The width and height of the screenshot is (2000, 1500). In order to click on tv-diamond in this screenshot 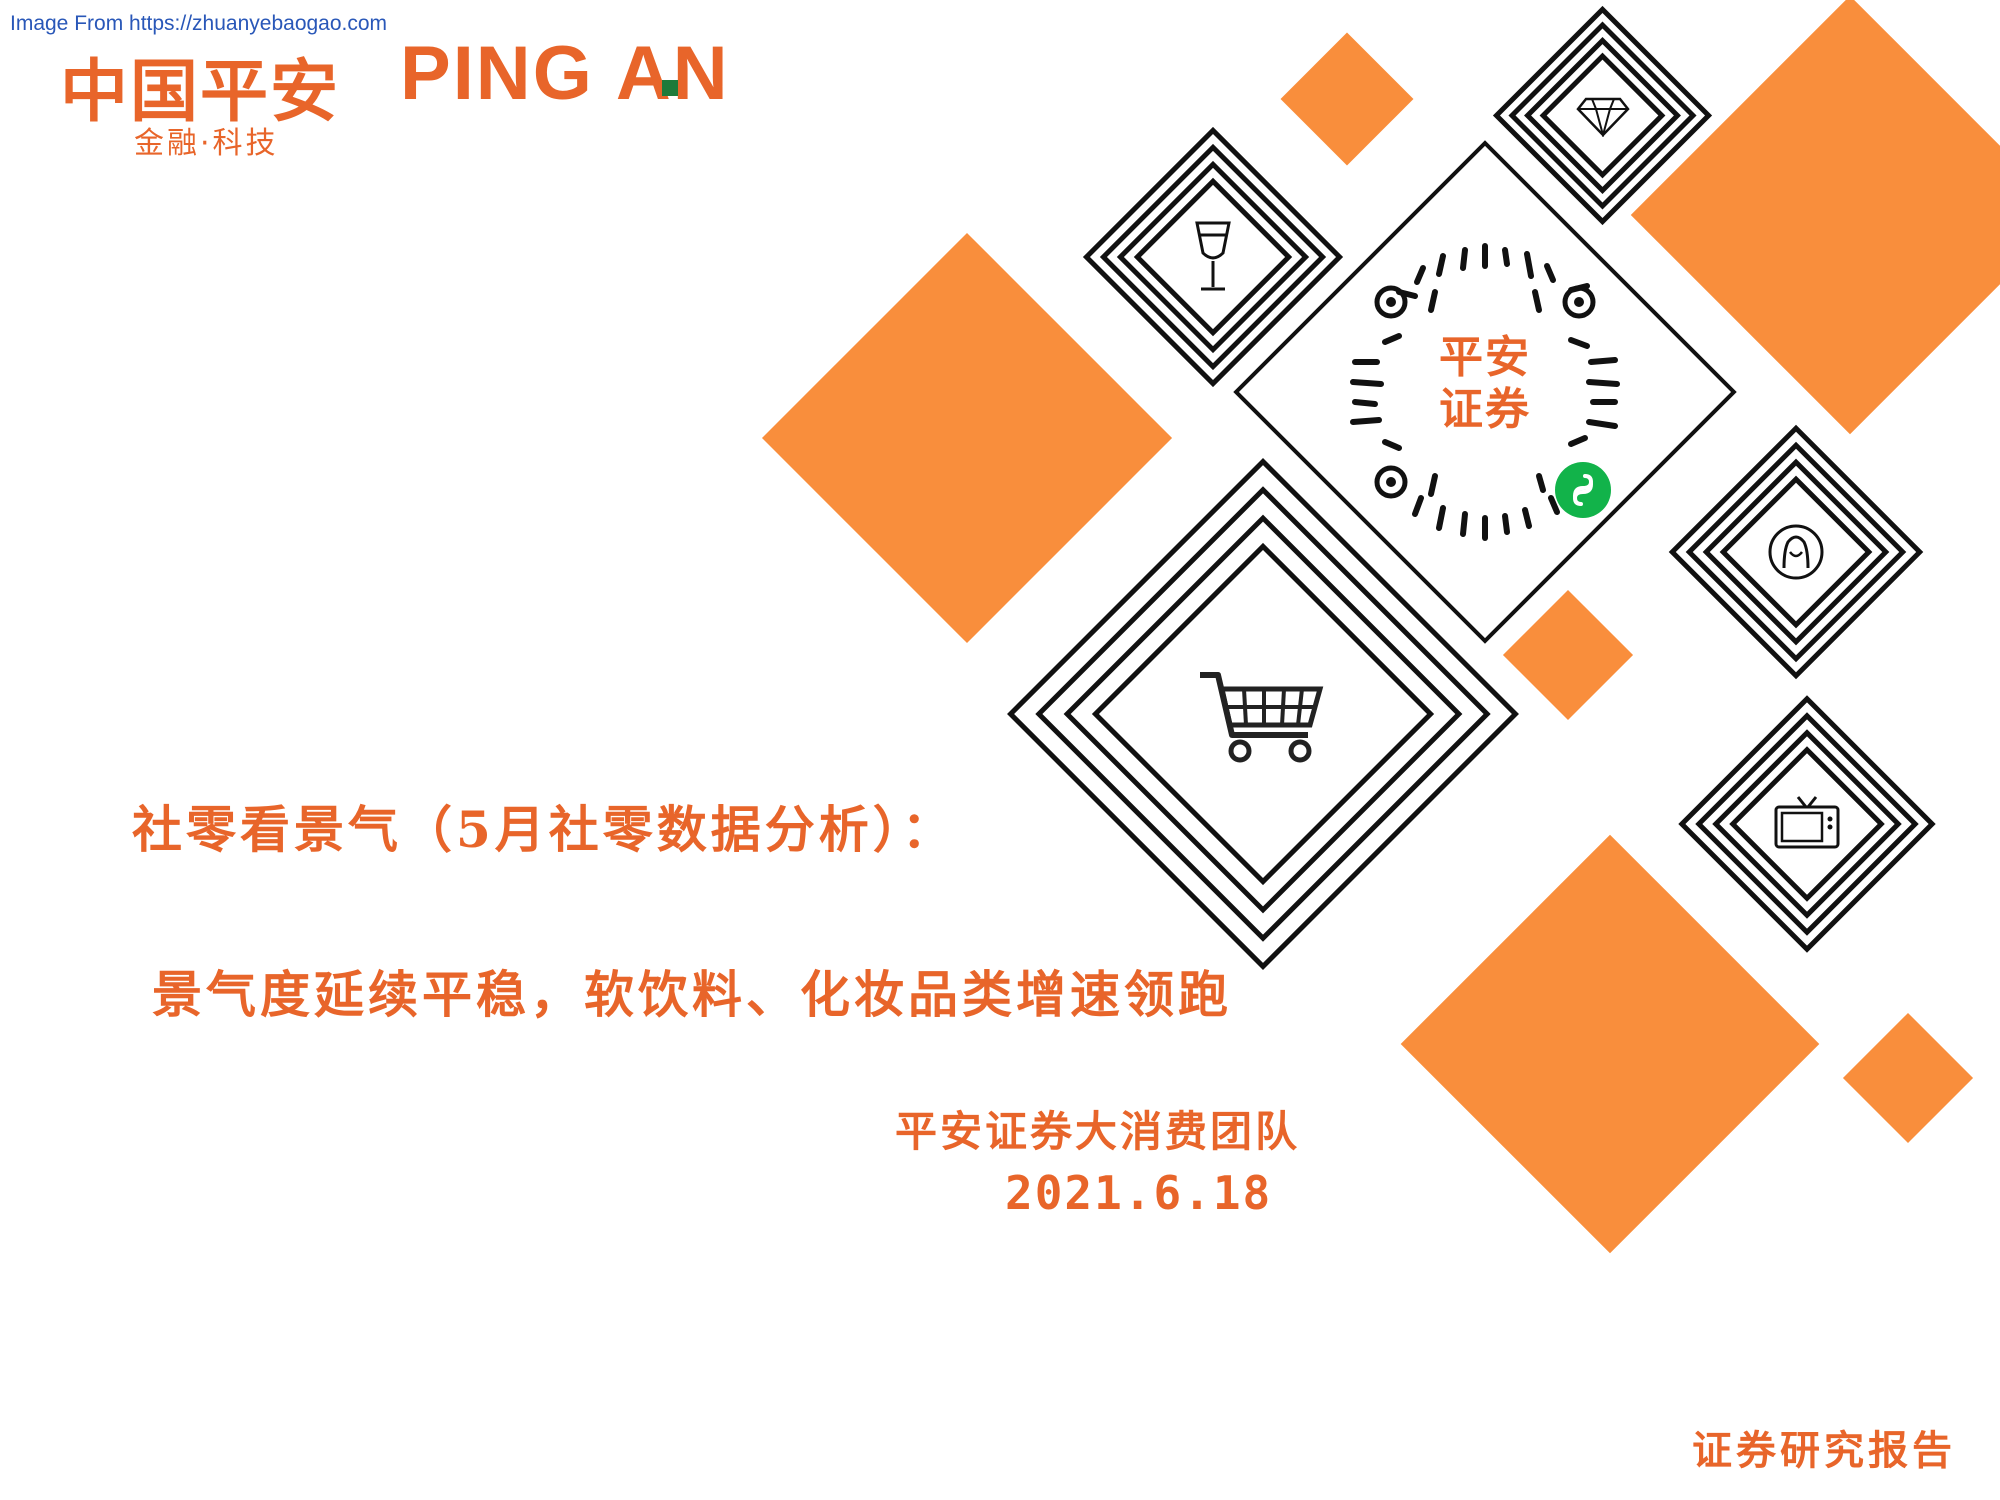, I will do `click(1807, 824)`.